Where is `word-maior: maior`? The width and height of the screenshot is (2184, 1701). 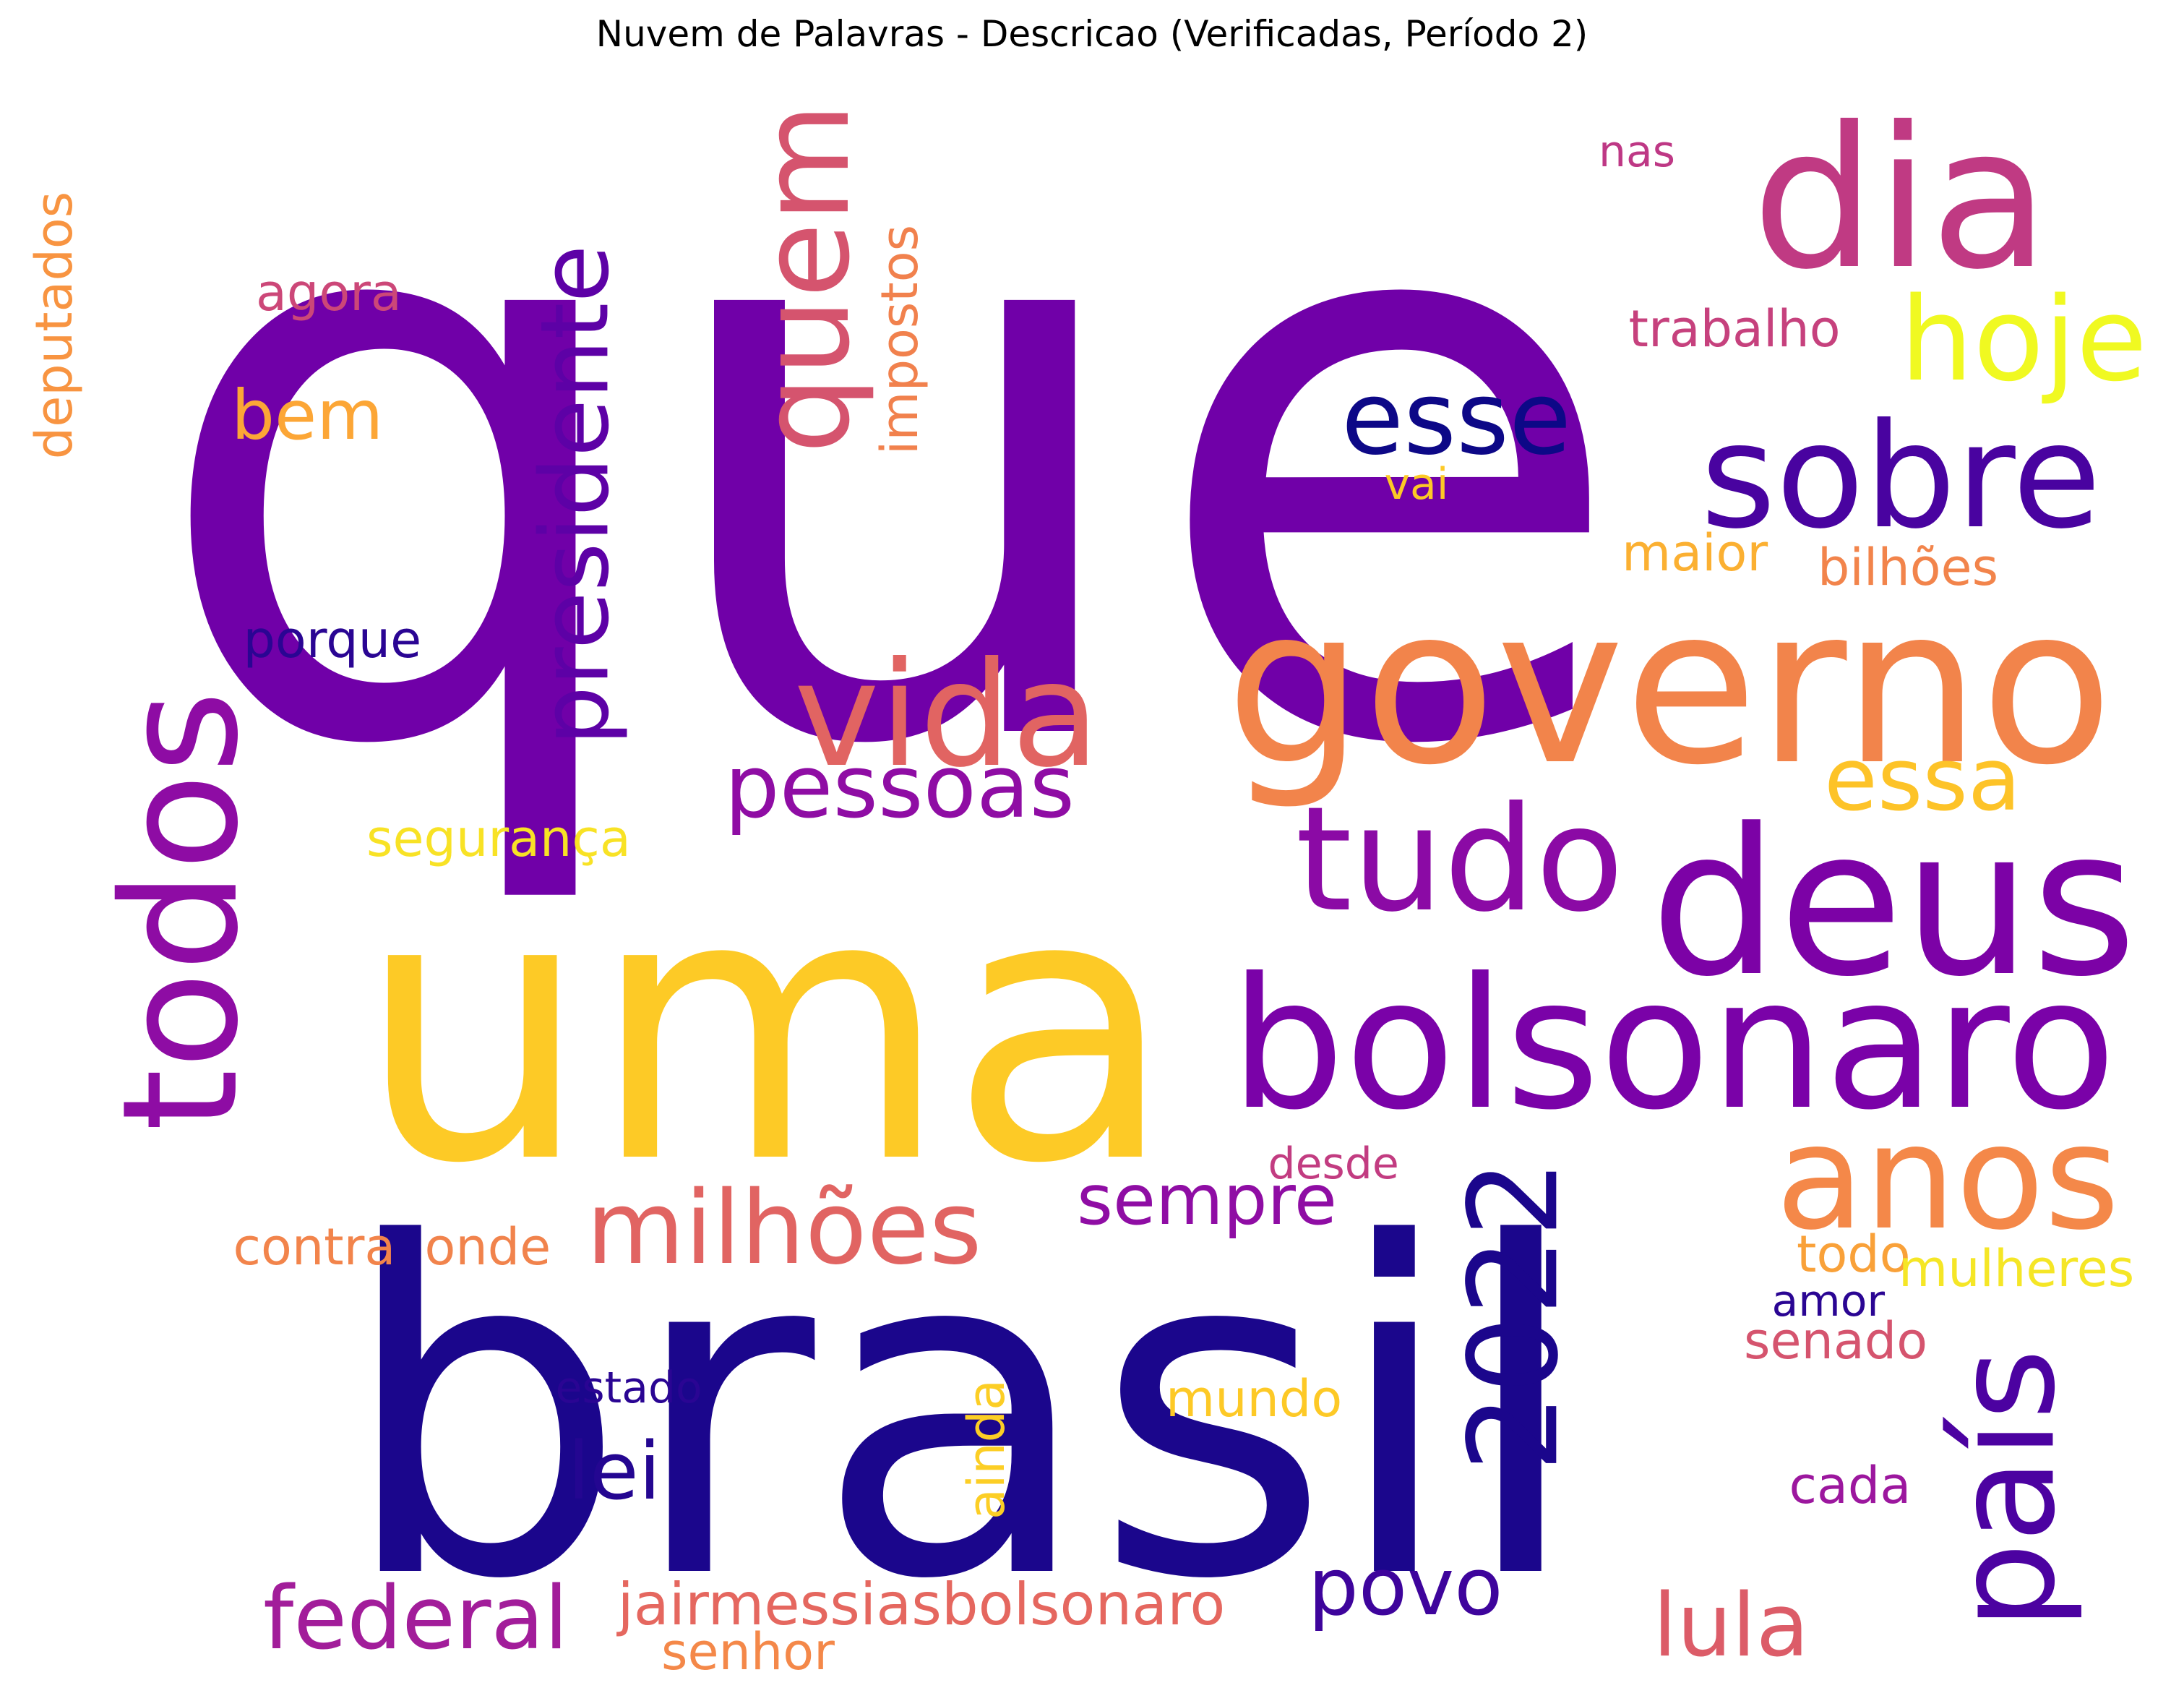 word-maior: maior is located at coordinates (1695, 553).